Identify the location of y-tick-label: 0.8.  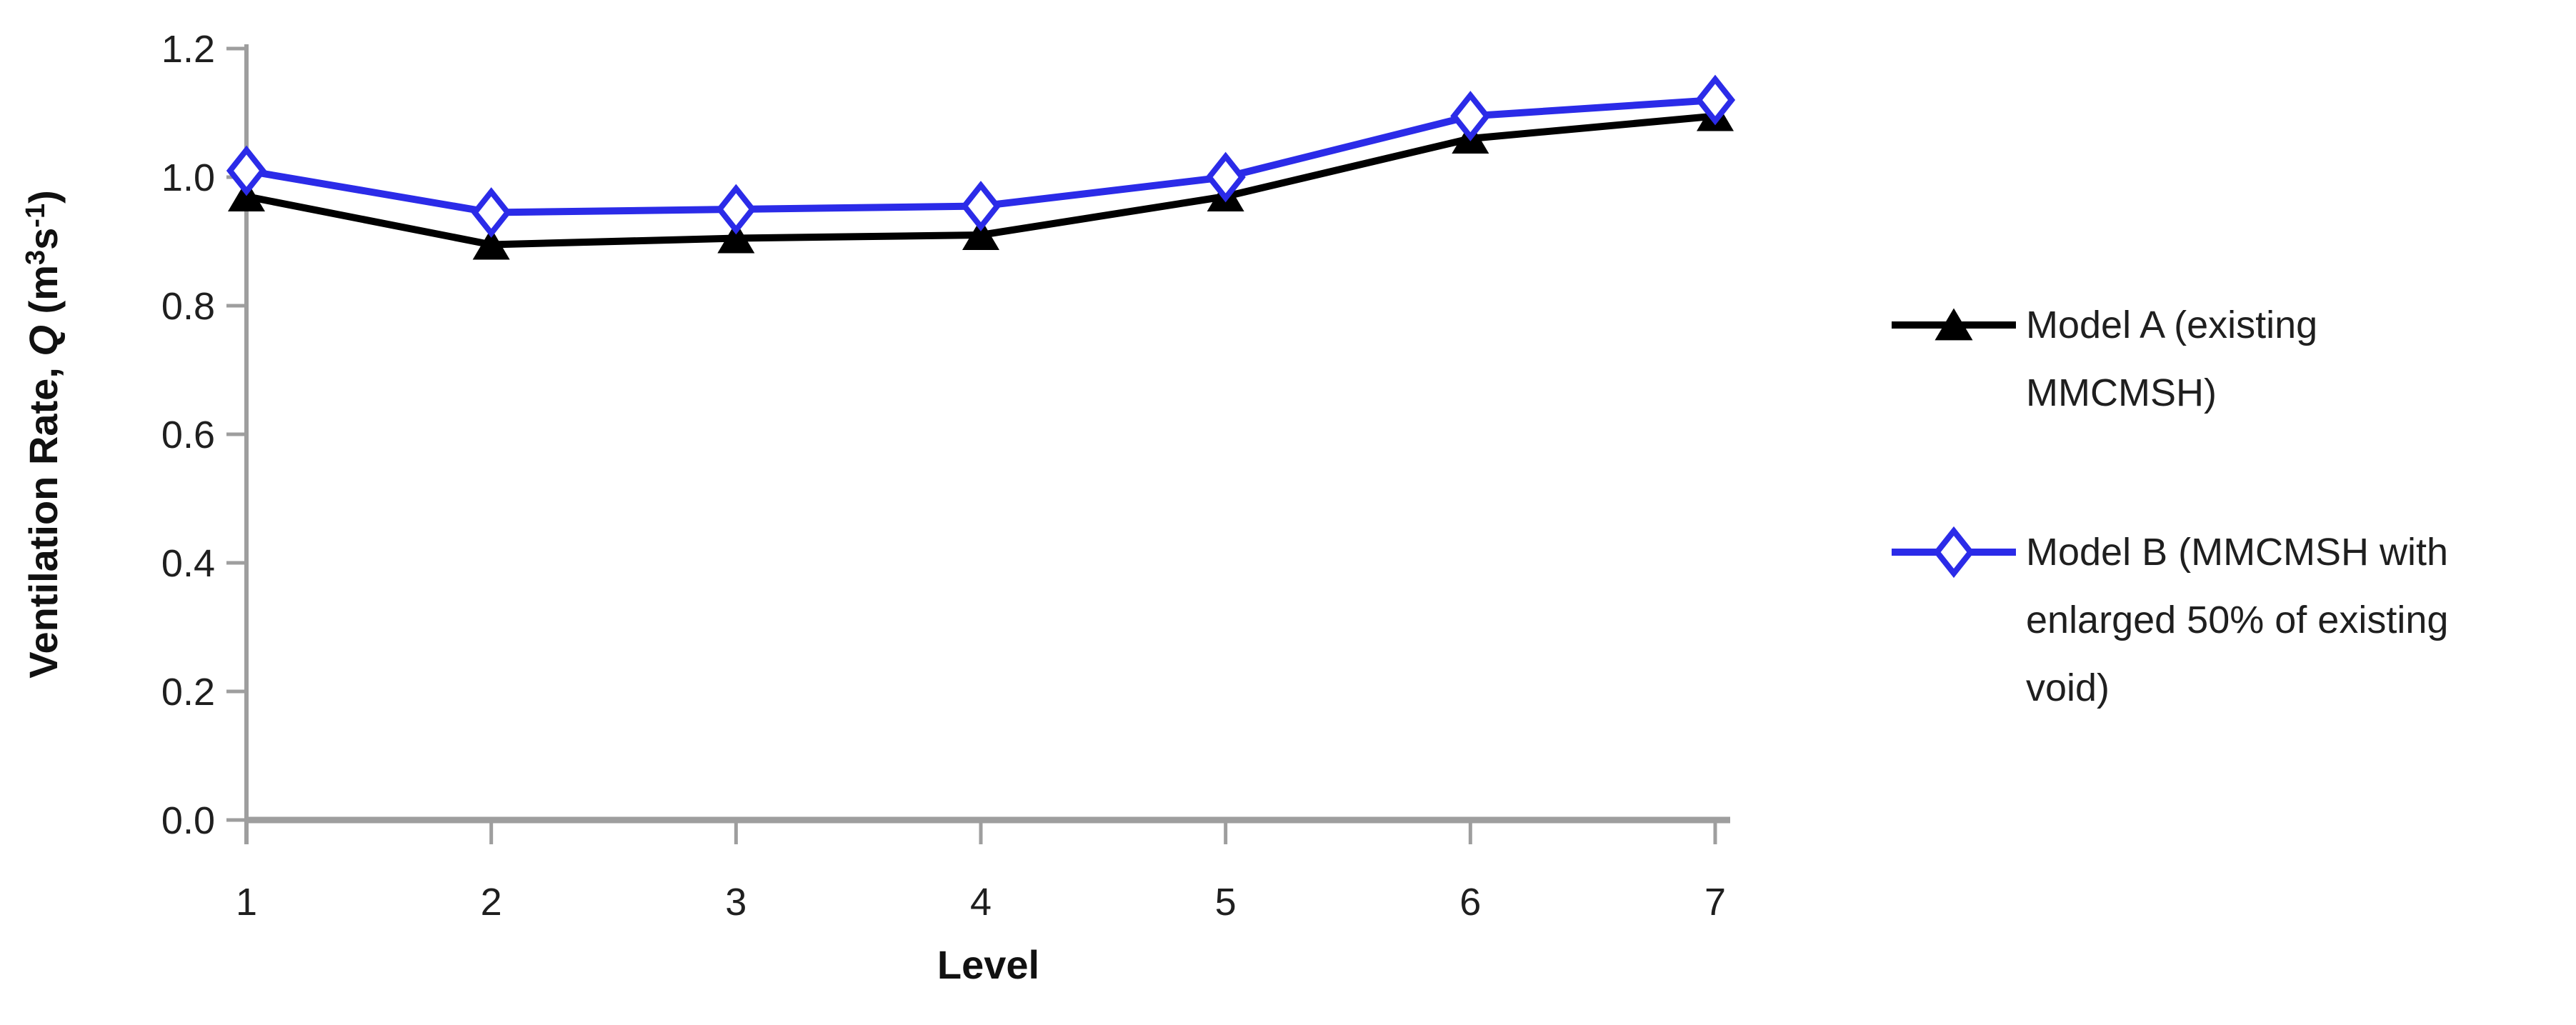
(188, 306).